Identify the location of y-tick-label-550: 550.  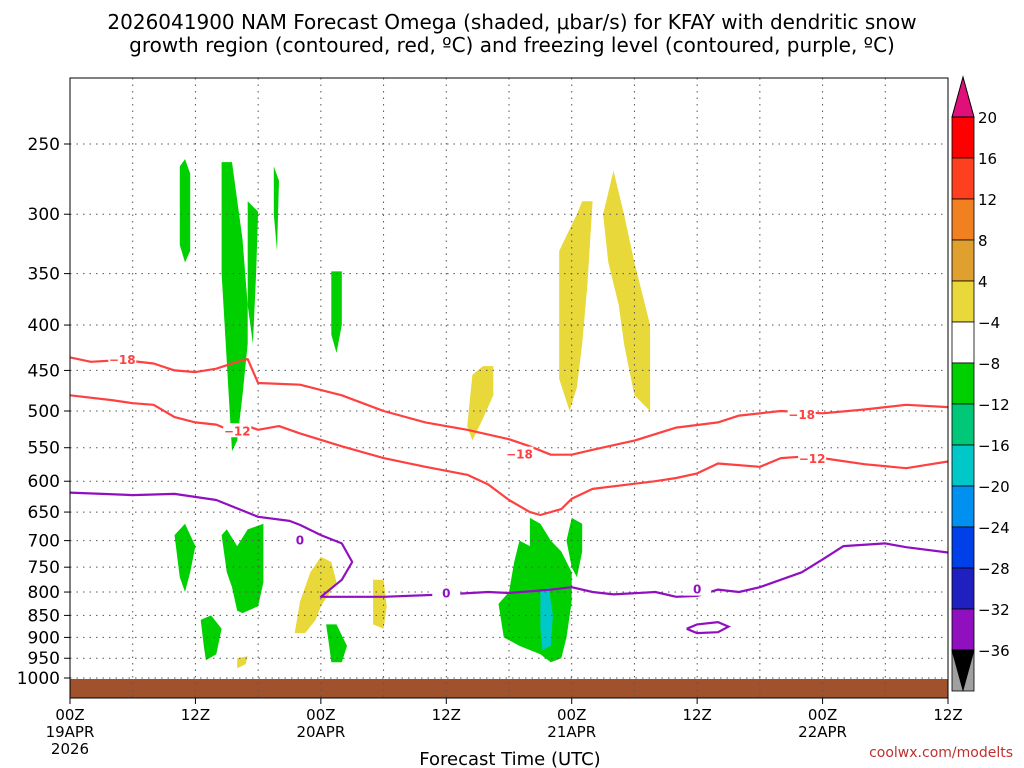
(44, 449).